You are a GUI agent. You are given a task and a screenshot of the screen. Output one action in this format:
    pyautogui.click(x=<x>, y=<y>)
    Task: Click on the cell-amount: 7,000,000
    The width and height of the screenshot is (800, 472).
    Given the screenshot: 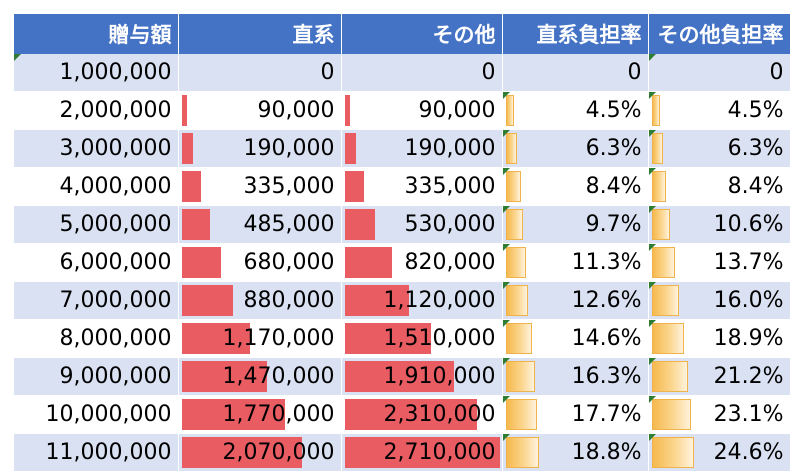 What is the action you would take?
    pyautogui.click(x=96, y=300)
    